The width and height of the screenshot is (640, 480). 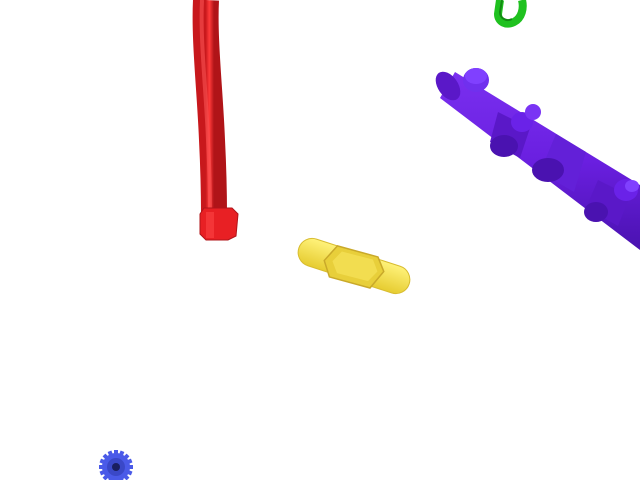 I want to click on green-hook, so click(x=510, y=14).